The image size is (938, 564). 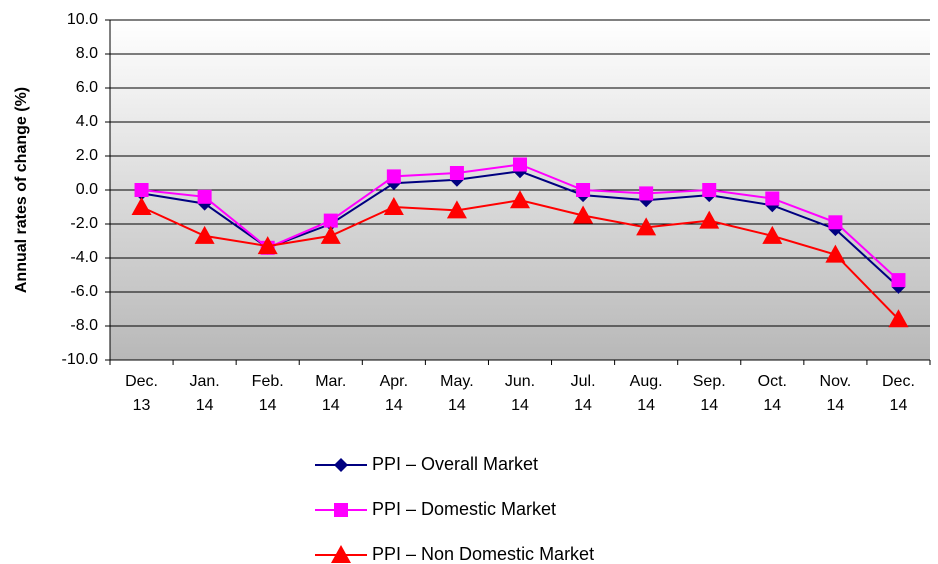 I want to click on x-tick-label: Jan. 14, so click(x=204, y=393).